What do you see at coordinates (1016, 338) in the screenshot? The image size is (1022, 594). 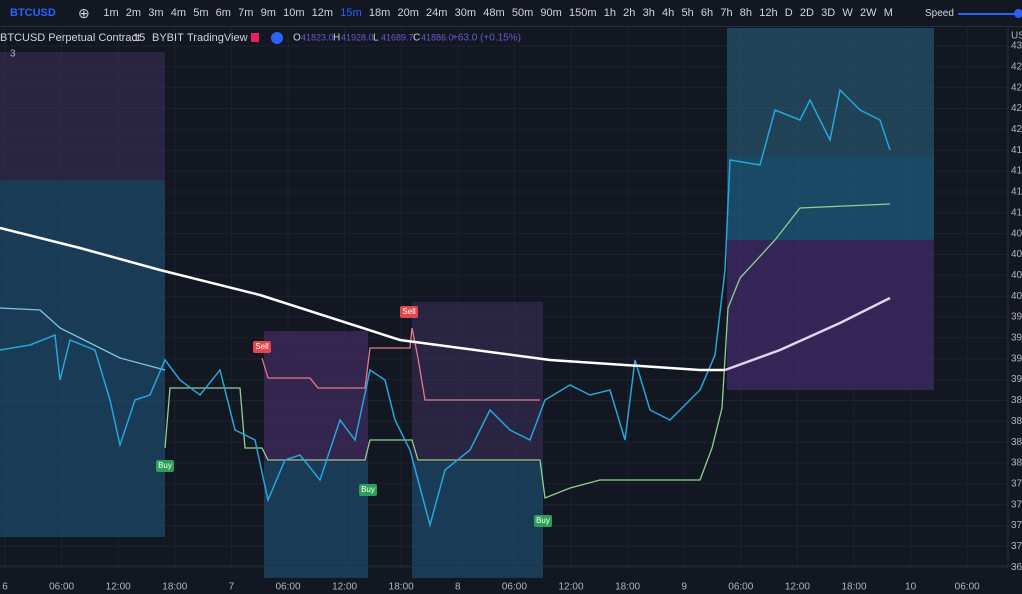 I see `price-label: 395` at bounding box center [1016, 338].